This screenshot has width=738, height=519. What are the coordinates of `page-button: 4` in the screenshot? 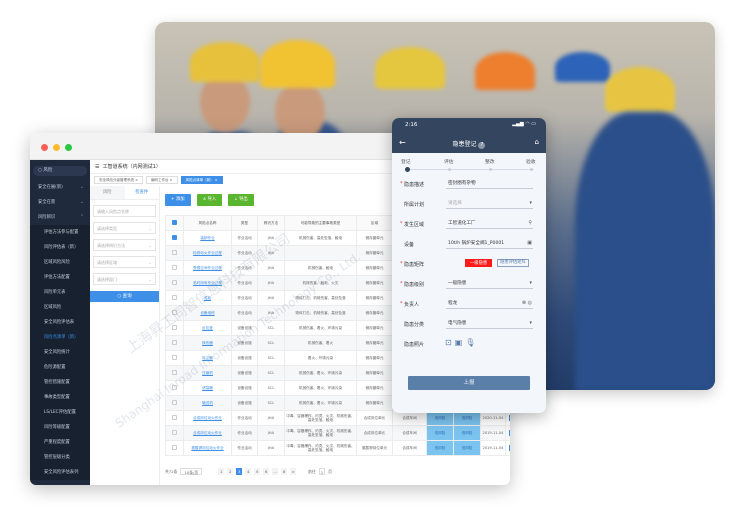 It's located at (248, 471).